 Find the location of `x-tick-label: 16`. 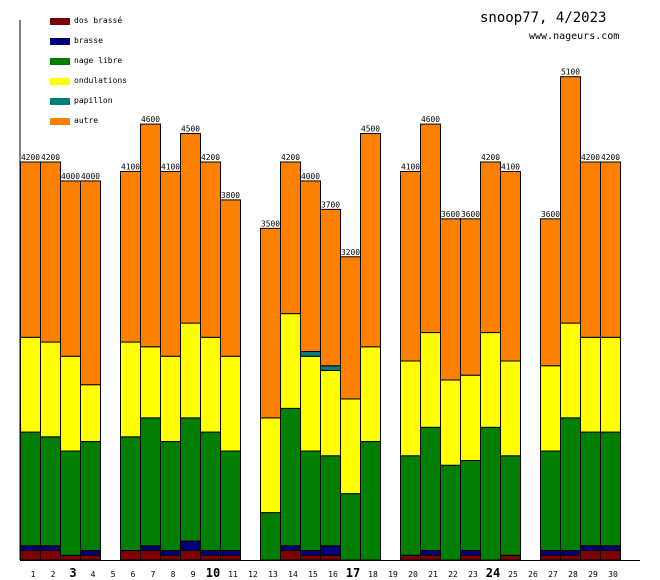

x-tick-label: 16 is located at coordinates (333, 574).